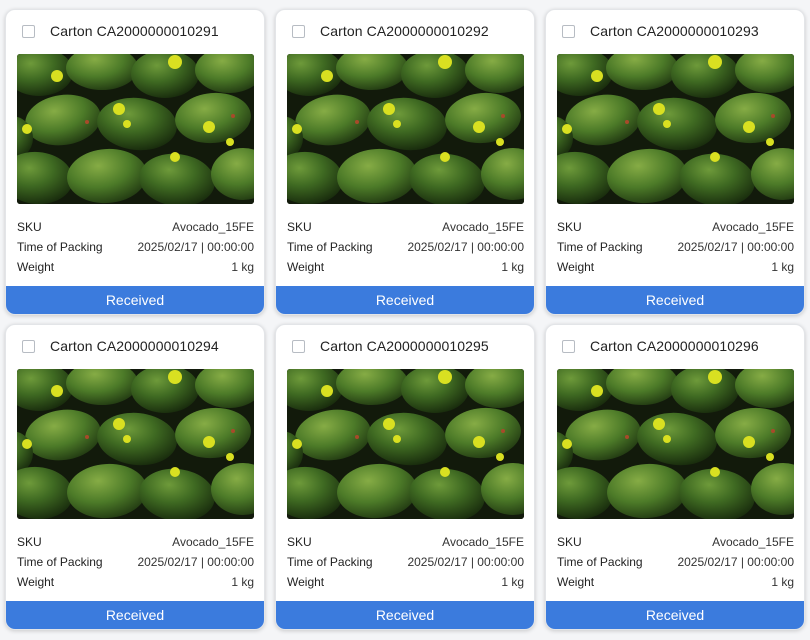 This screenshot has width=810, height=640. I want to click on card-header: Carton CA2000000010292, so click(405, 30).